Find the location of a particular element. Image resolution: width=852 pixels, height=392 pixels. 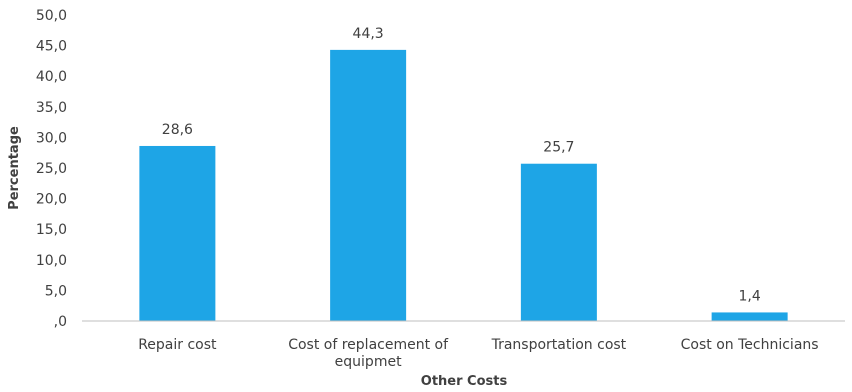

y-tick-label: 50,0 is located at coordinates (51, 16).